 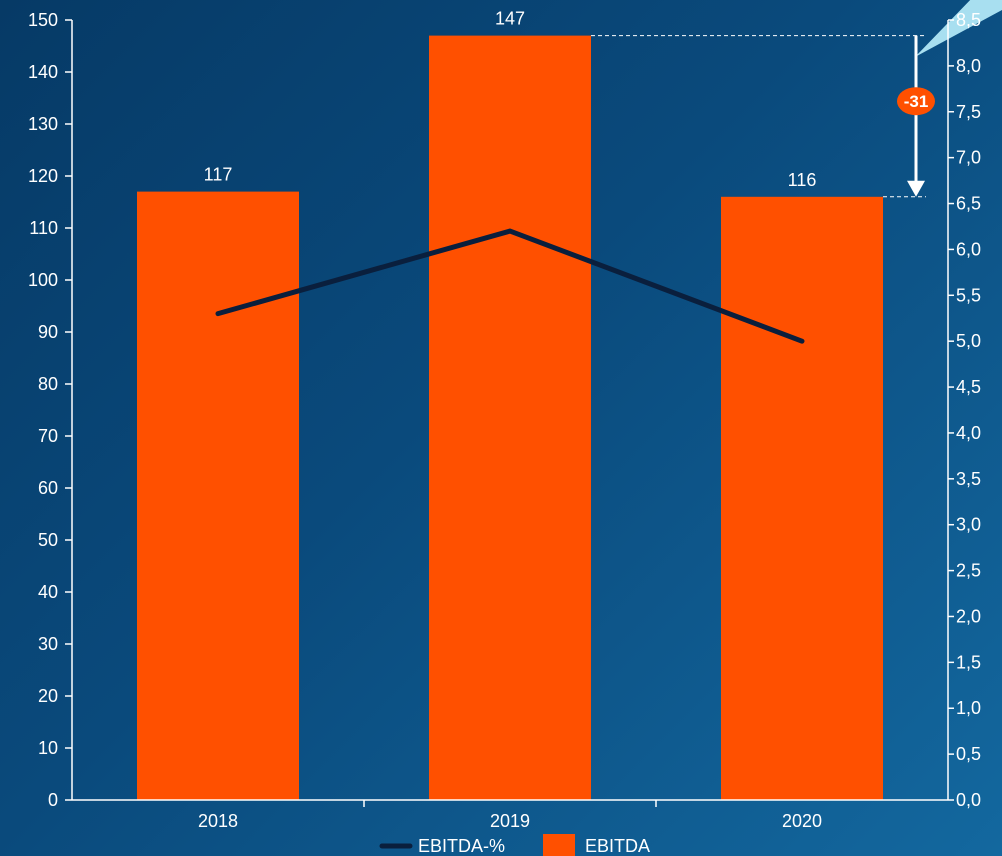 I want to click on bar-value-label-2019: 147, so click(x=510, y=19).